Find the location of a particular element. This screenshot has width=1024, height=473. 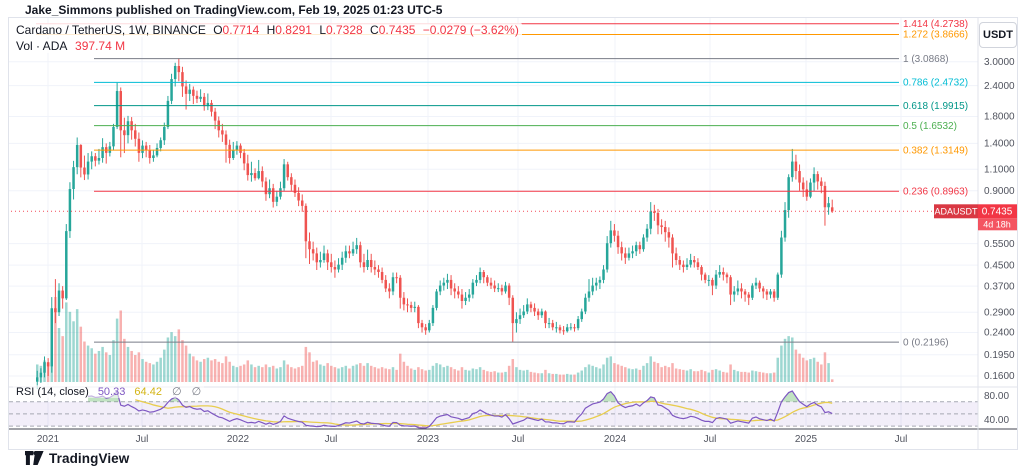

rsi-value: 50.33 is located at coordinates (111, 392).